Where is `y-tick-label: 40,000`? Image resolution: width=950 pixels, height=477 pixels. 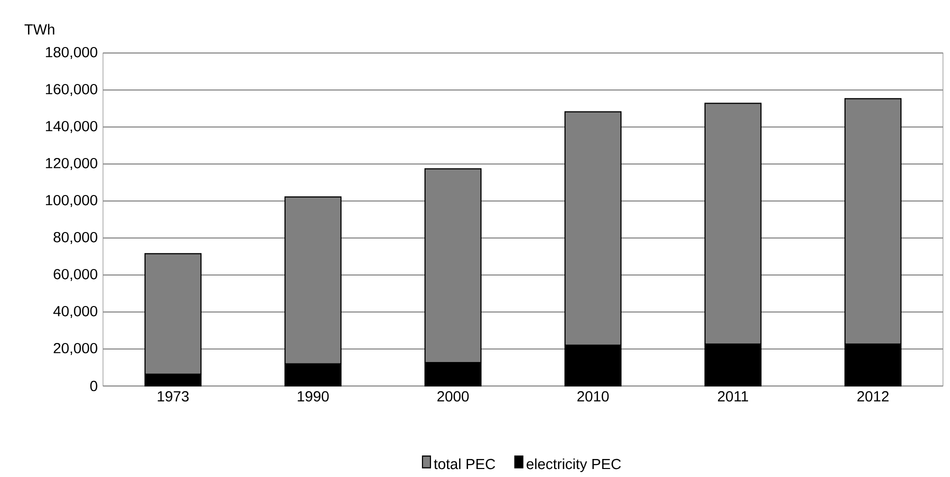
y-tick-label: 40,000 is located at coordinates (75, 312).